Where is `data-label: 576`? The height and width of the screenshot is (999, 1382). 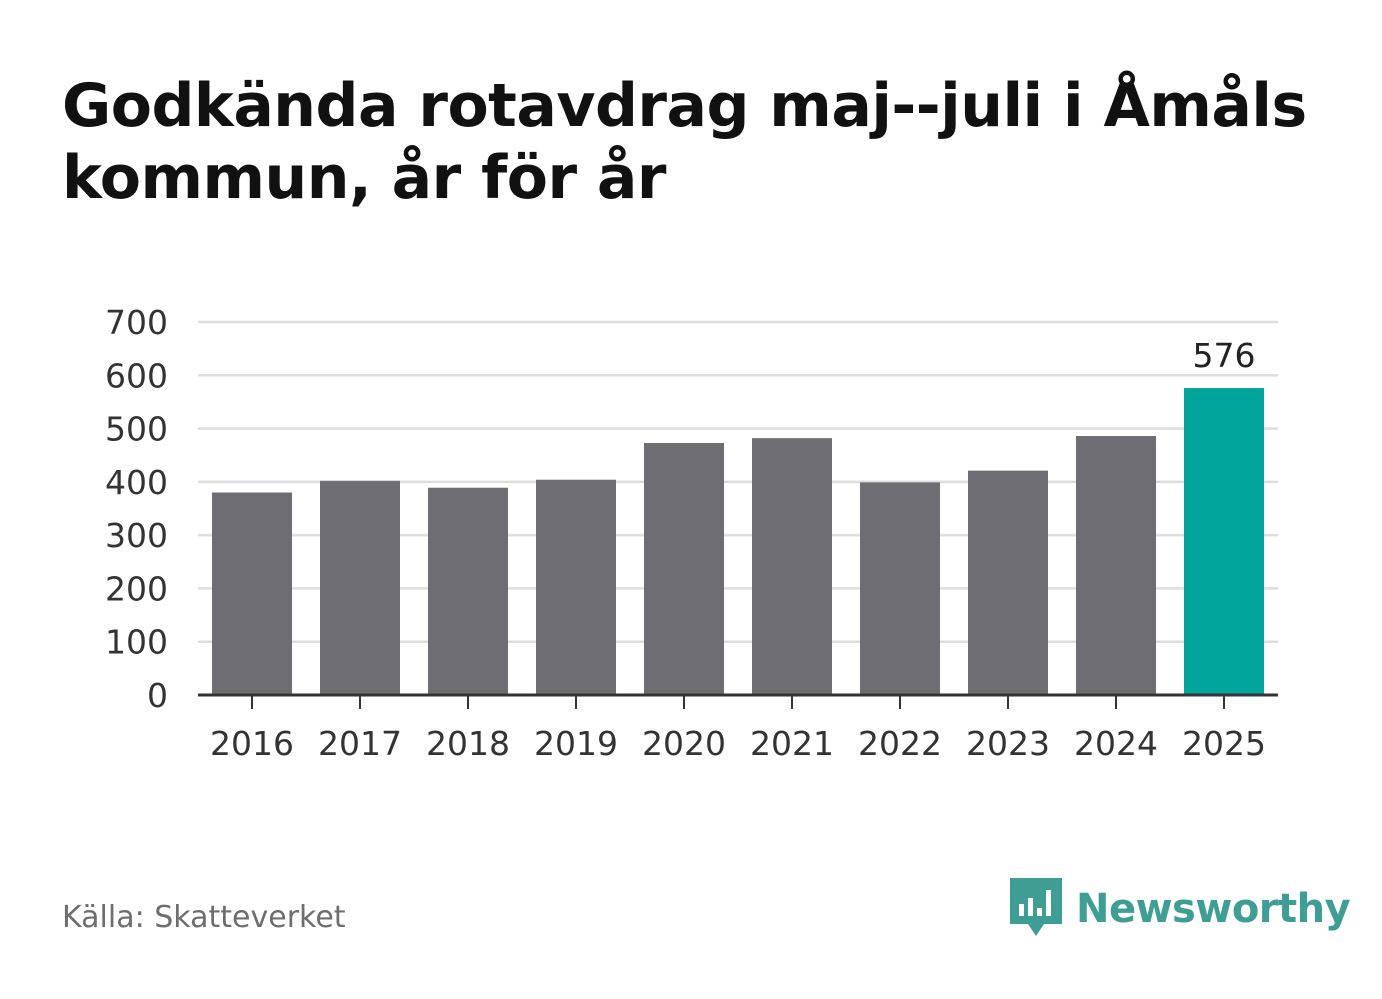
data-label: 576 is located at coordinates (1224, 355).